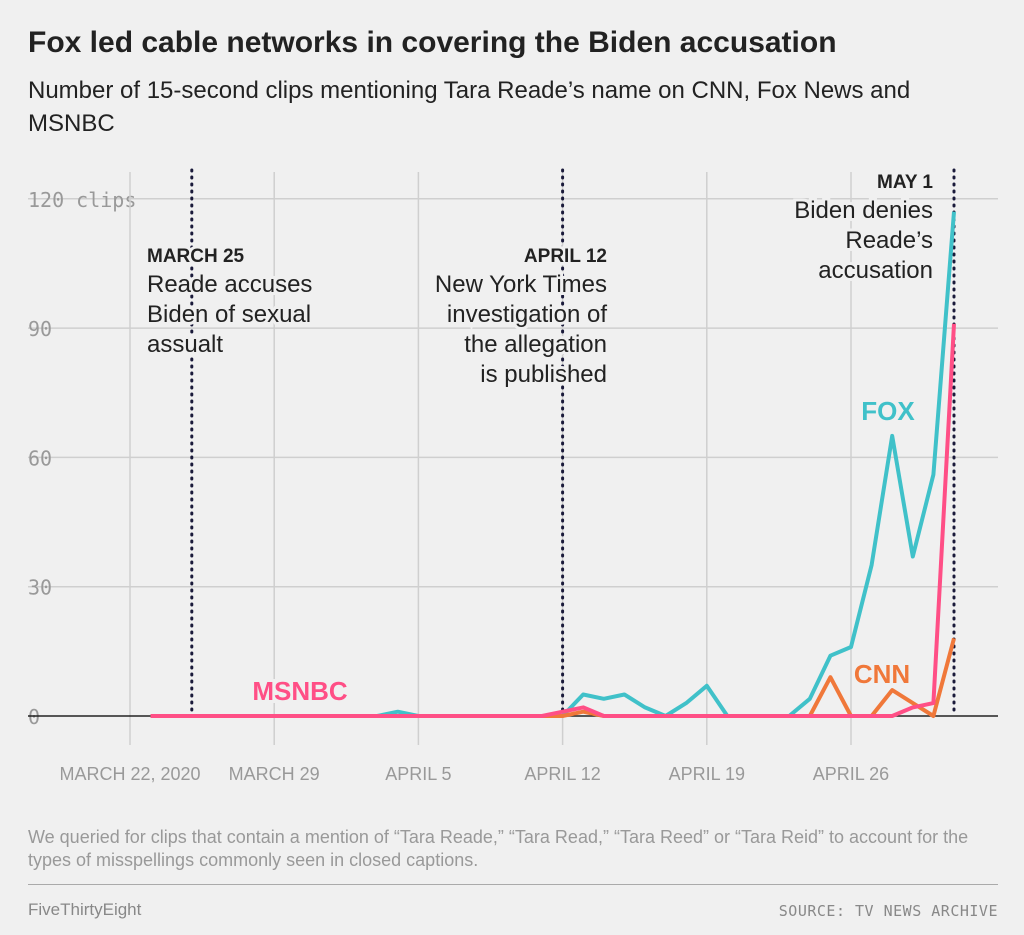 The width and height of the screenshot is (1024, 935). What do you see at coordinates (40, 329) in the screenshot?
I see `y-tick-label: 90` at bounding box center [40, 329].